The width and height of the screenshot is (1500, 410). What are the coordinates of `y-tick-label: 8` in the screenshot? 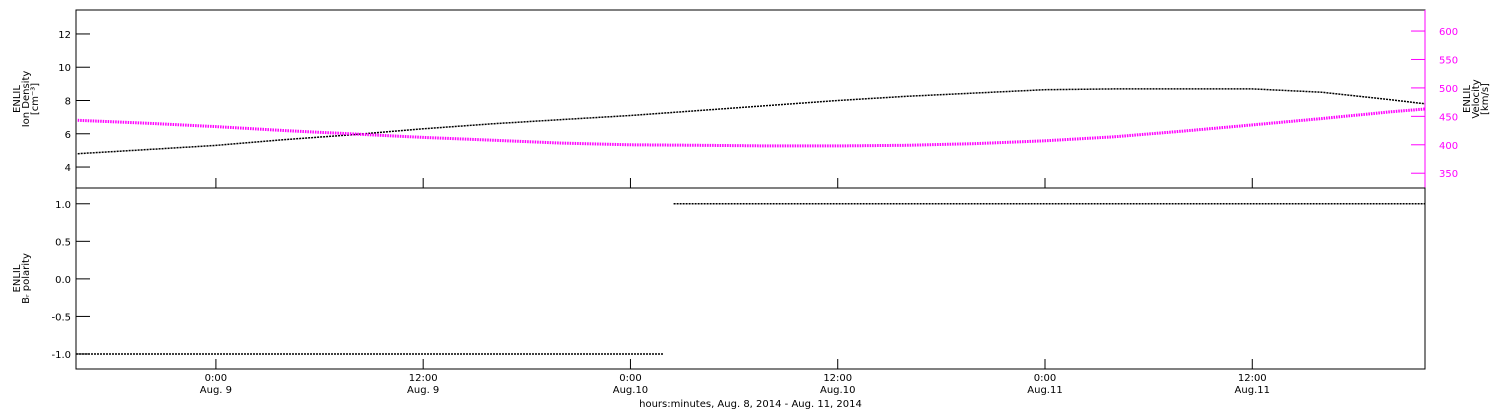 It's located at (68, 101).